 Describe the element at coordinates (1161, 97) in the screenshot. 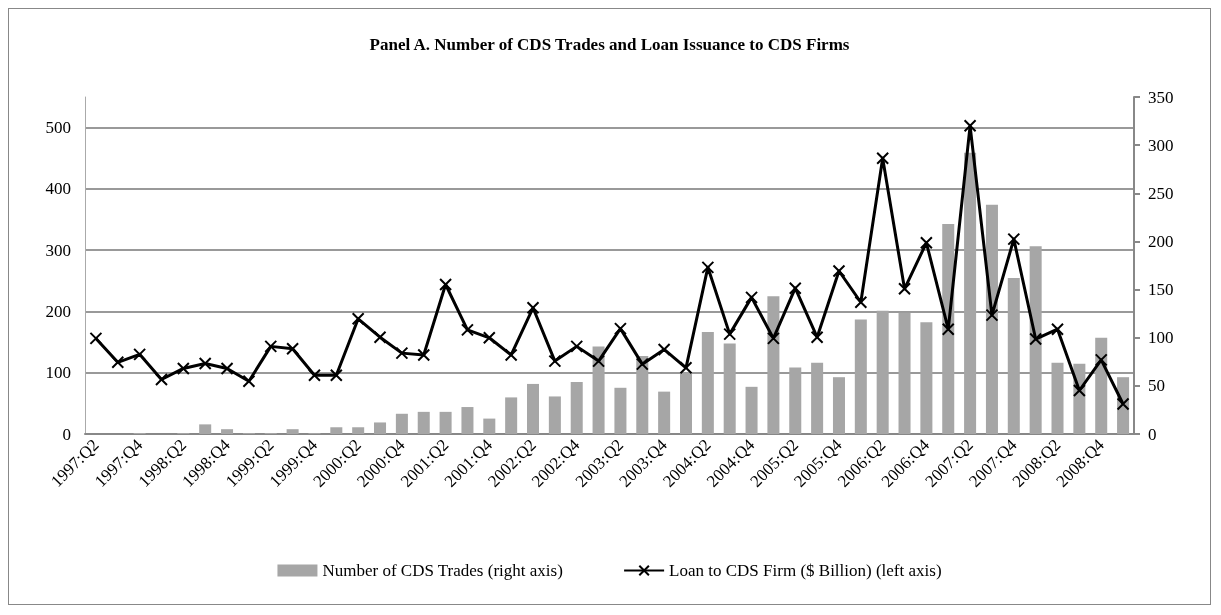

I see `y2-tick-label: 350` at that location.